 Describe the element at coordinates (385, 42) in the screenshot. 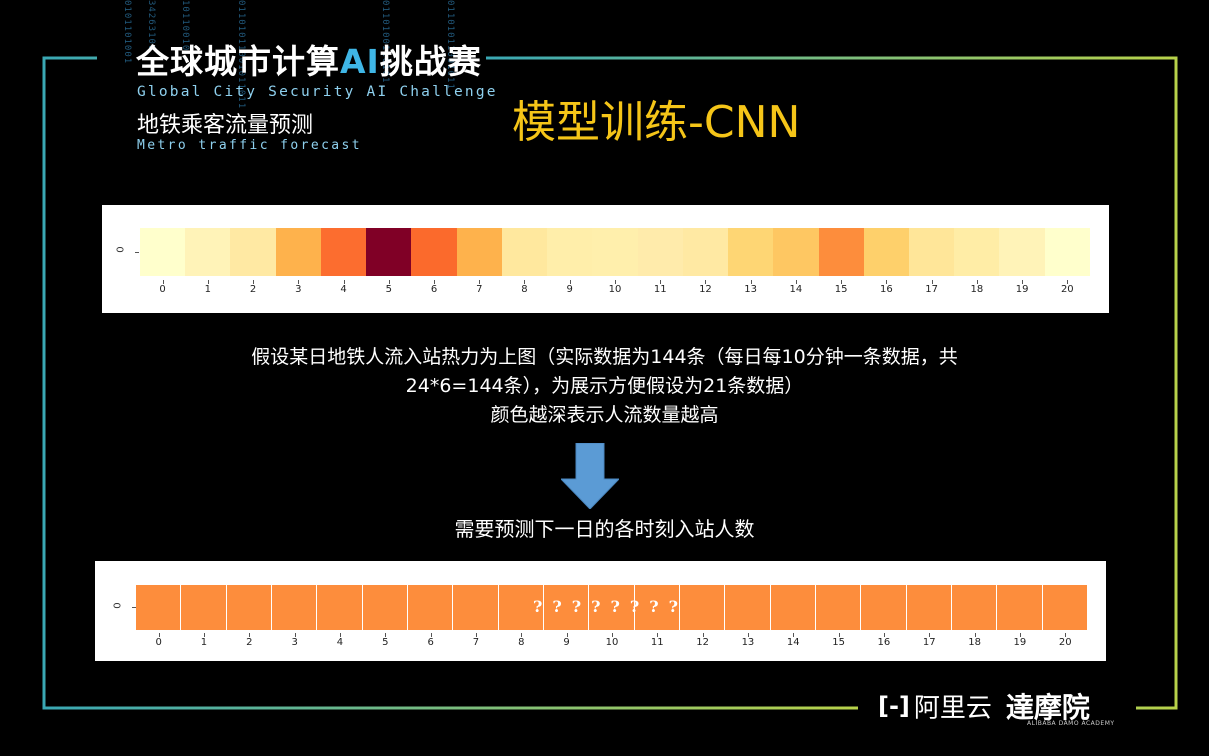

I see `matrix-decoration: 0110100110101` at that location.